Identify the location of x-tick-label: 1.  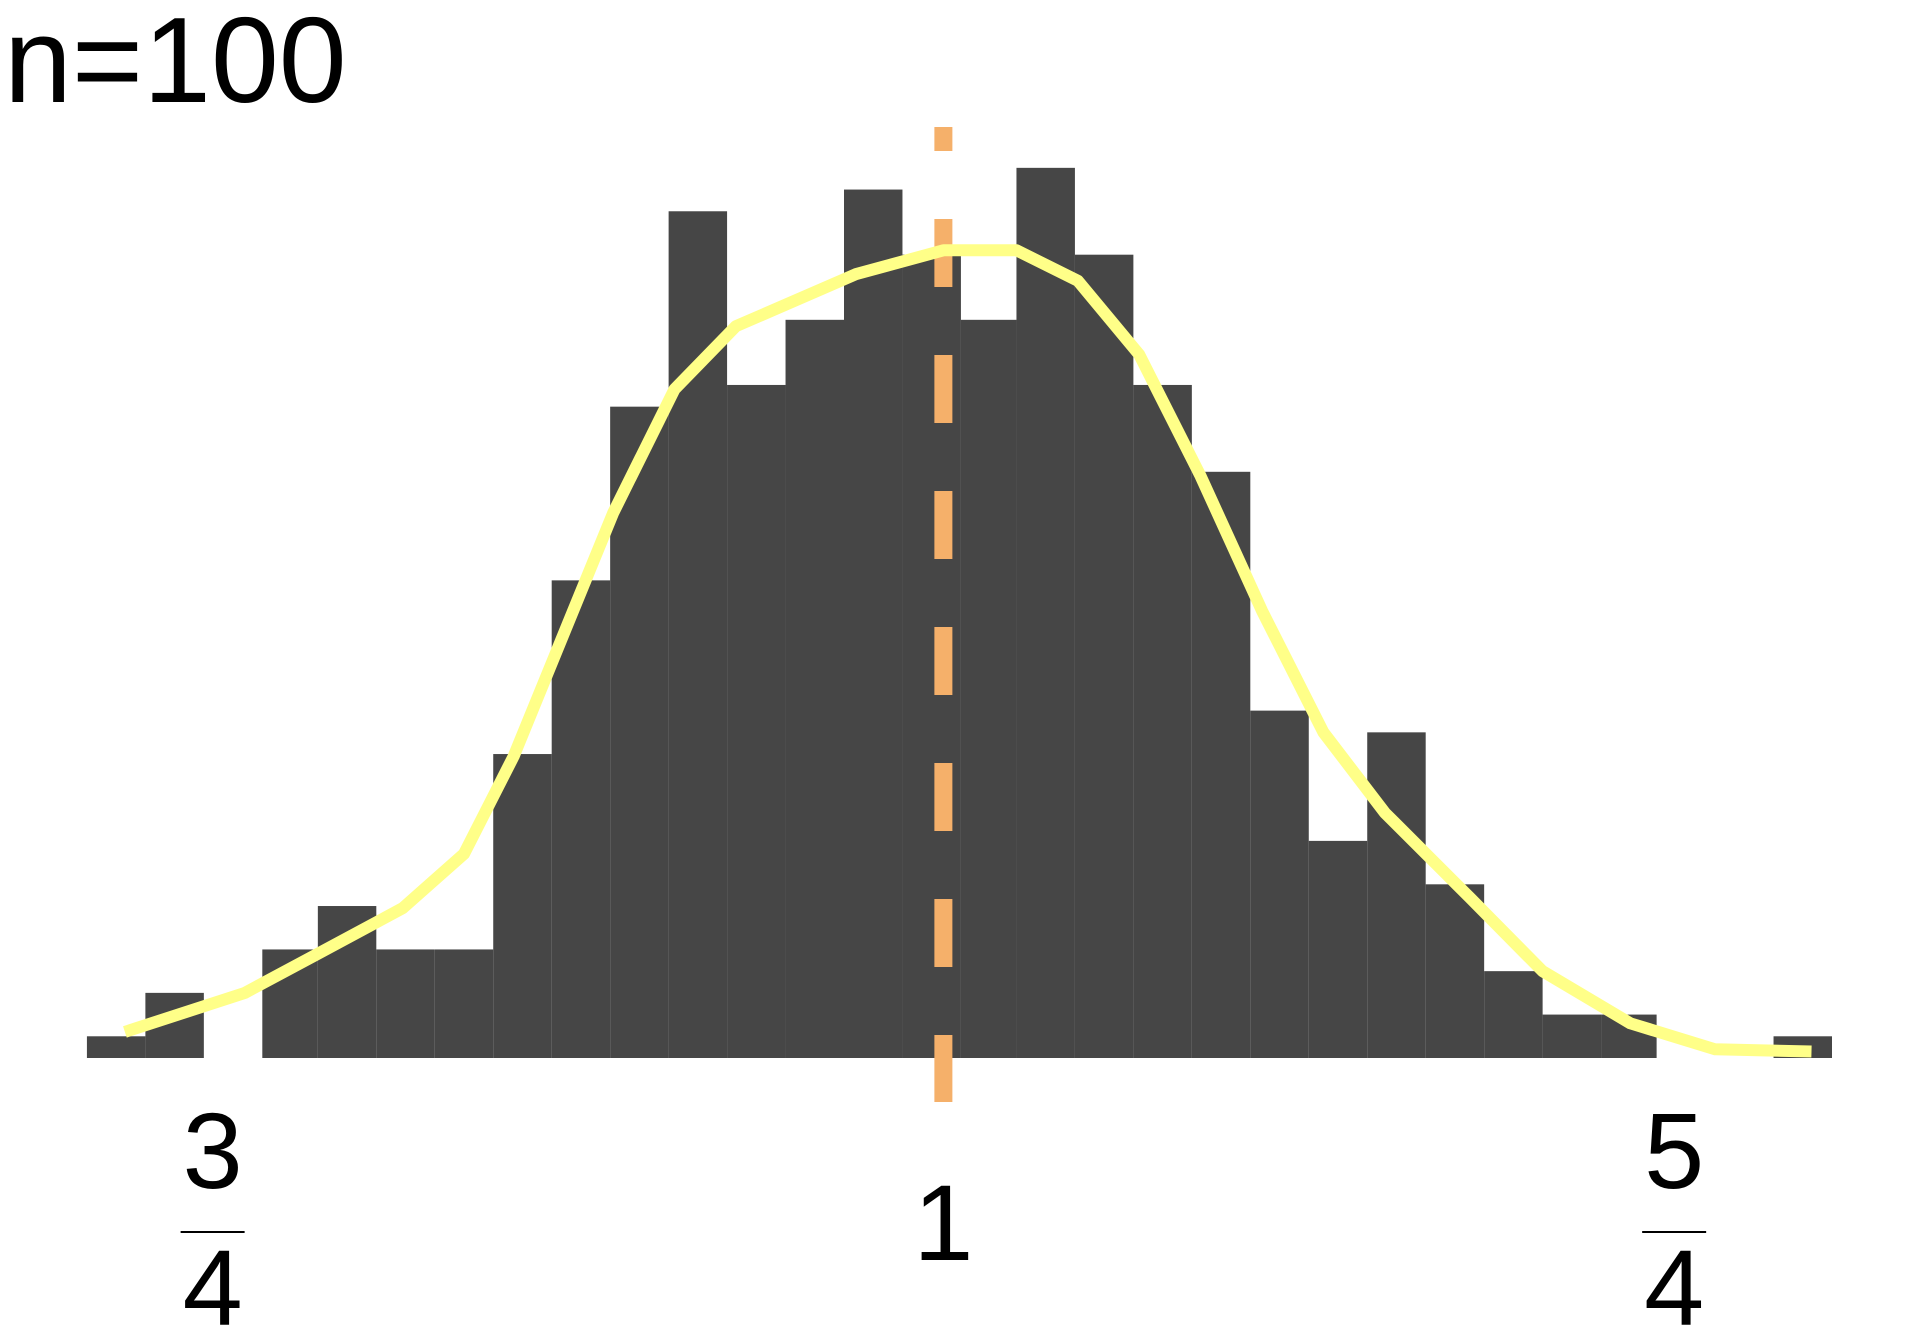
(943, 1222).